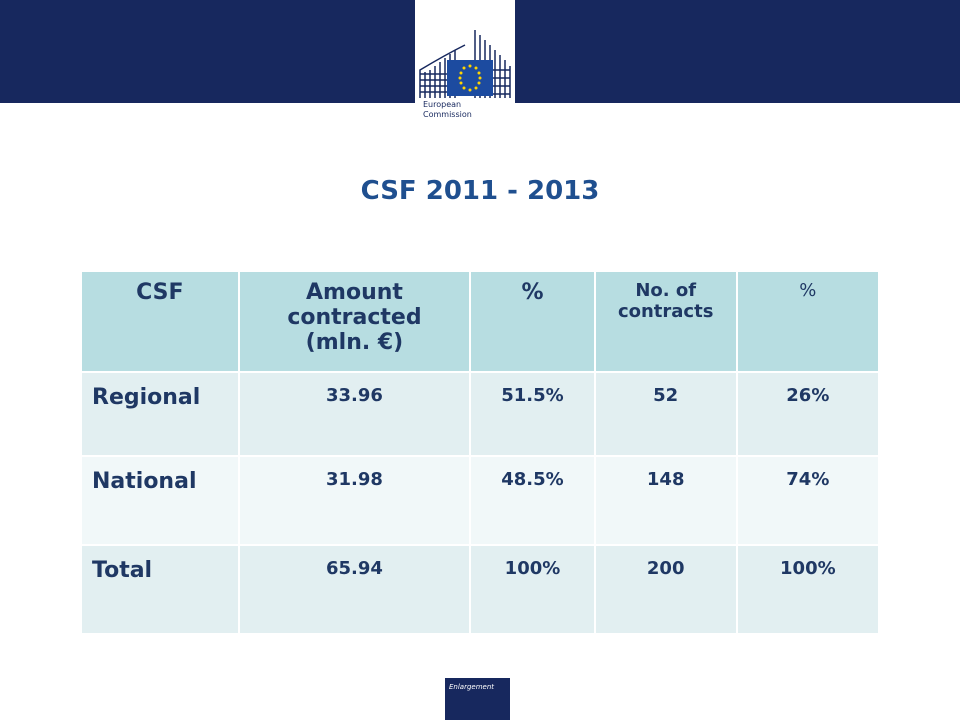 Image resolution: width=960 pixels, height=720 pixels. Describe the element at coordinates (532, 414) in the screenshot. I see `table-cell: 51.5%` at that location.